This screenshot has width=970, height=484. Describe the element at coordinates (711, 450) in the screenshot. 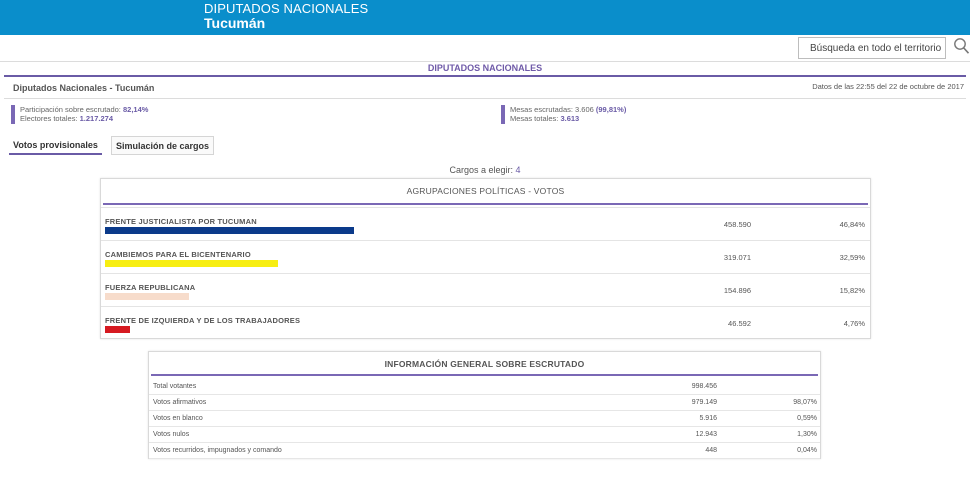

I see `info-value: 448` at that location.